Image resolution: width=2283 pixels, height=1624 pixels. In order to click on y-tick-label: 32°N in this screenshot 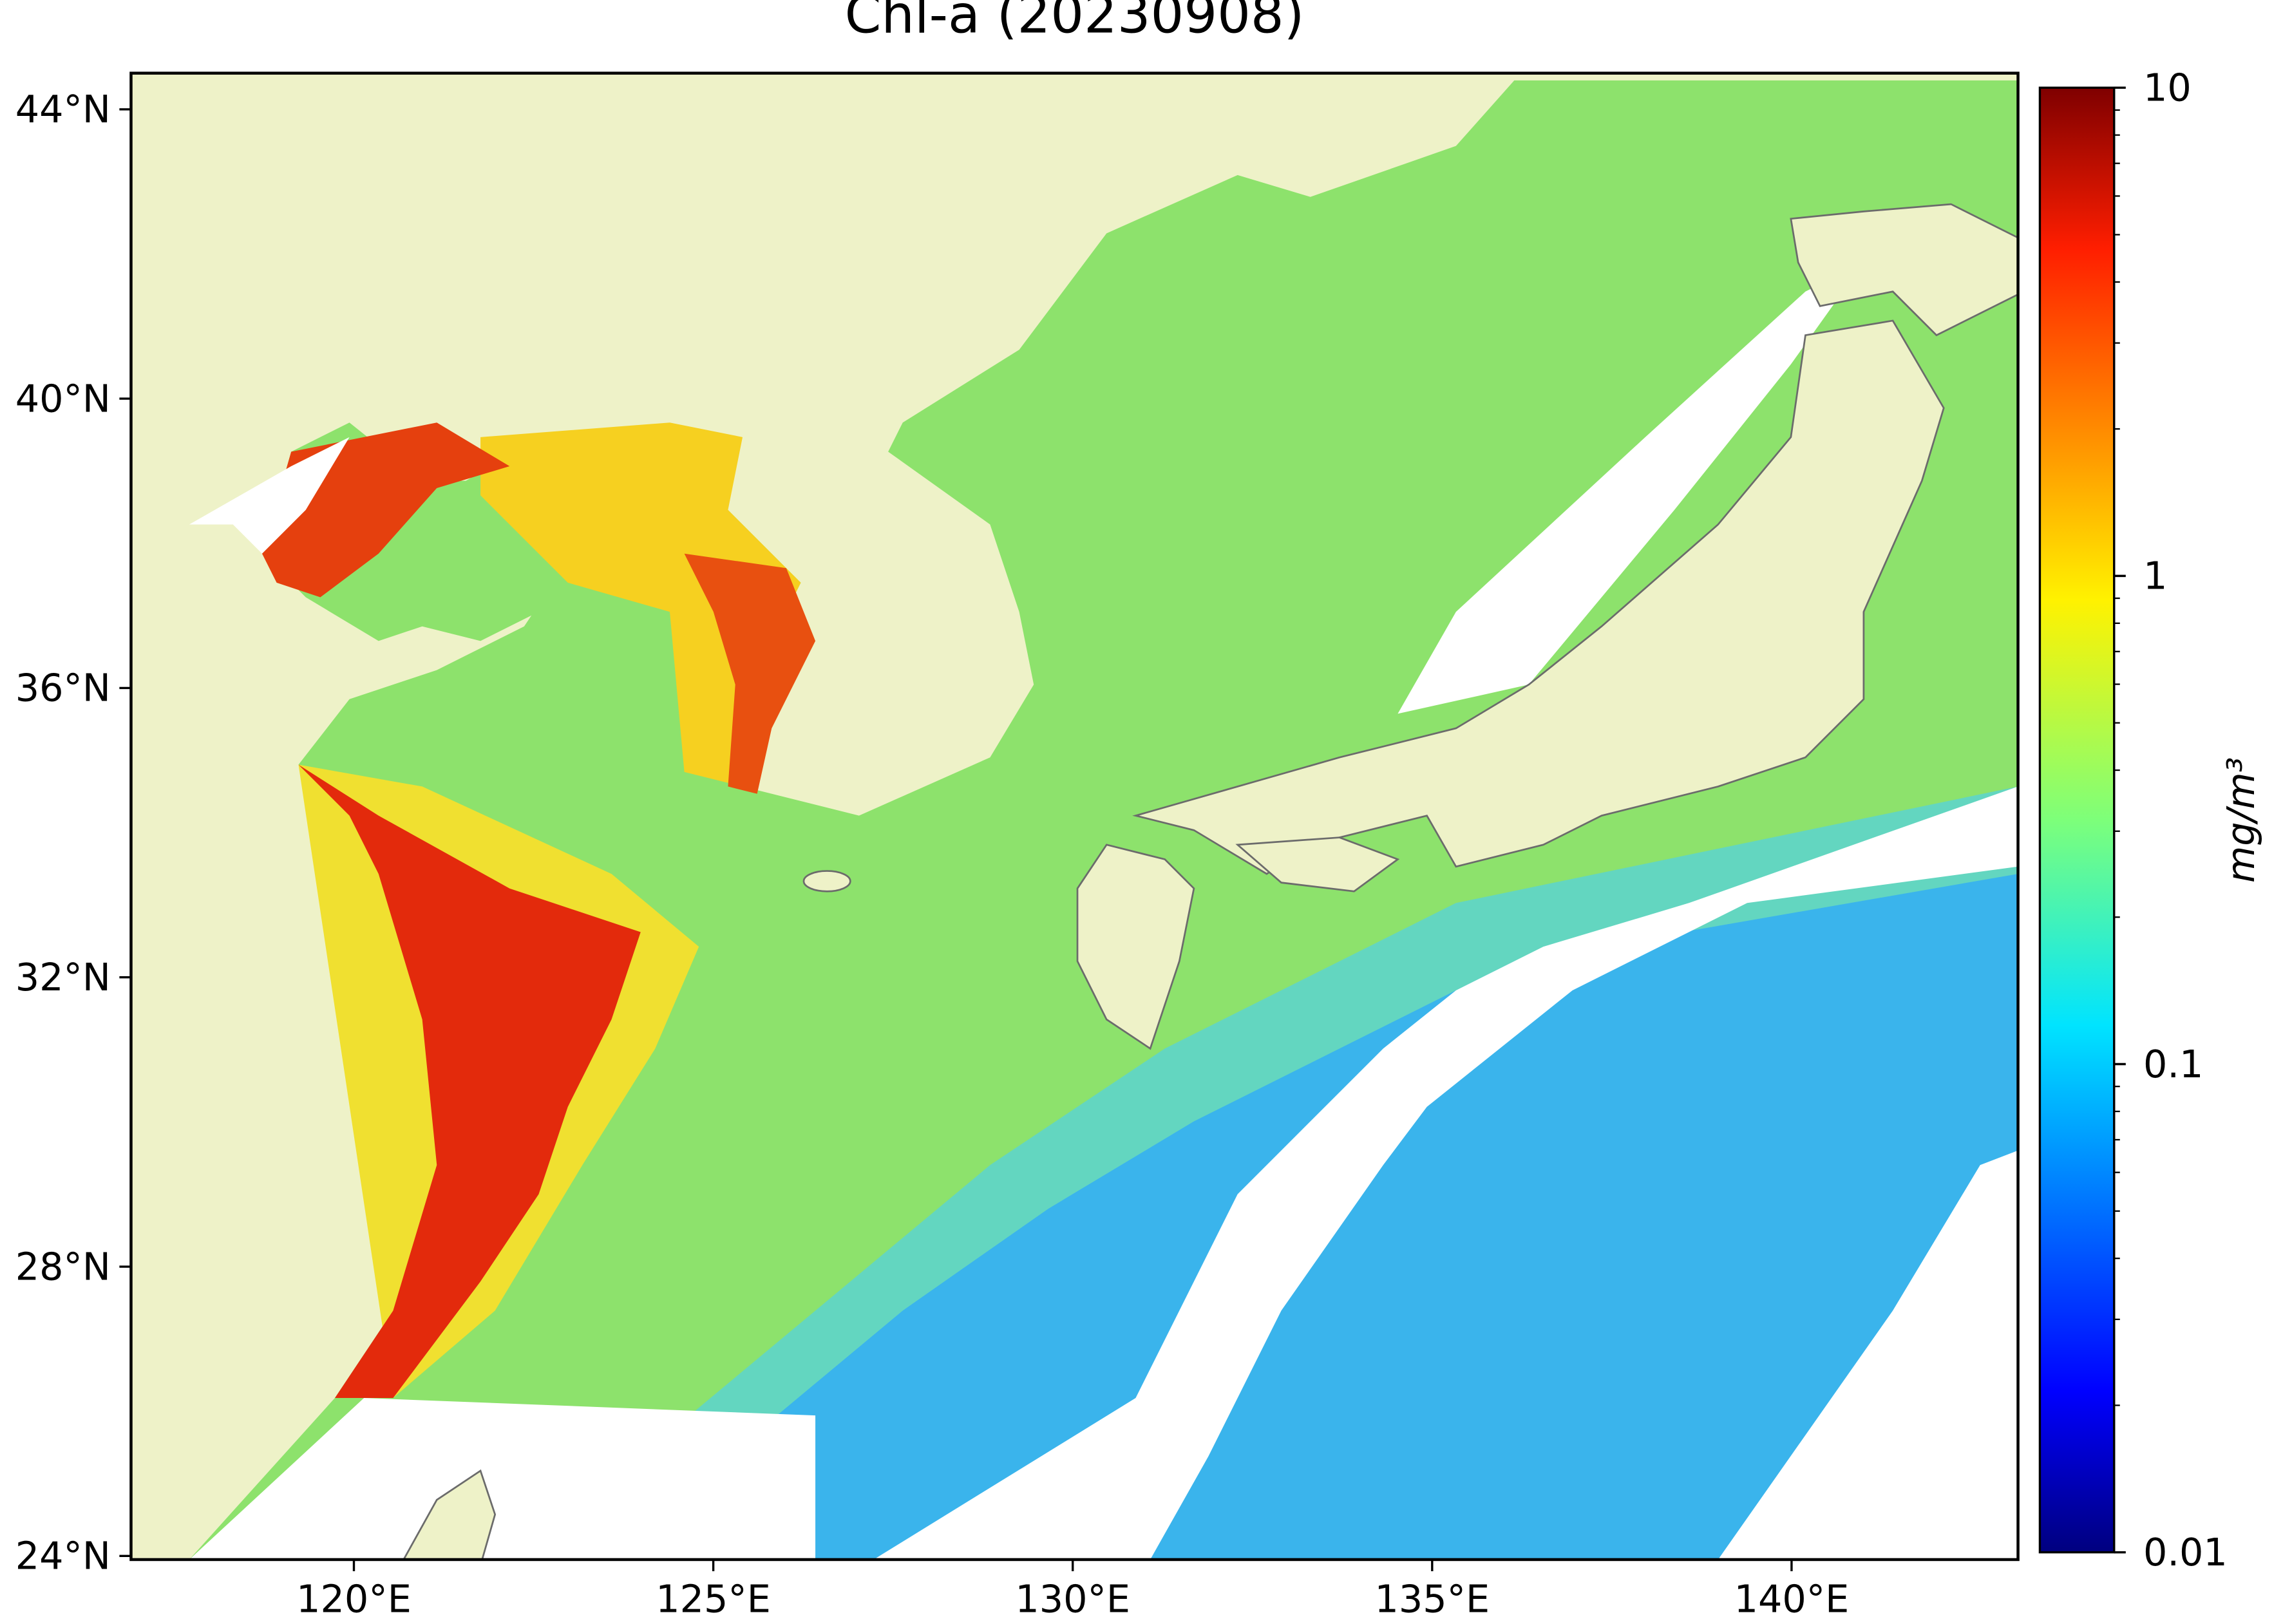, I will do `click(63, 977)`.